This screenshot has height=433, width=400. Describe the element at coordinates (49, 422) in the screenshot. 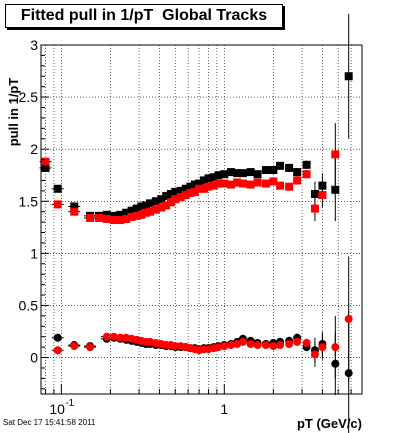

I see `timestamp-footer: Sat Dec 17 15:41:58 2011` at that location.